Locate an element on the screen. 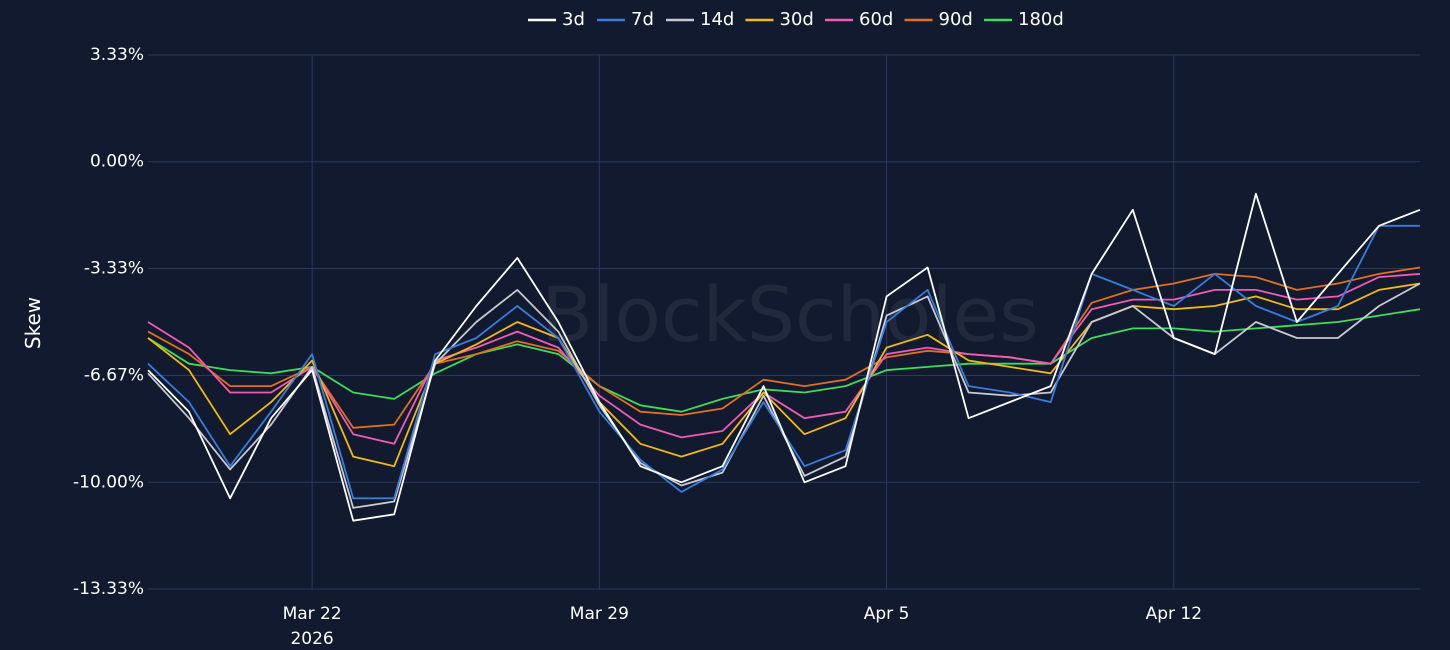  y-tick-label: 0.00% is located at coordinates (117, 162).